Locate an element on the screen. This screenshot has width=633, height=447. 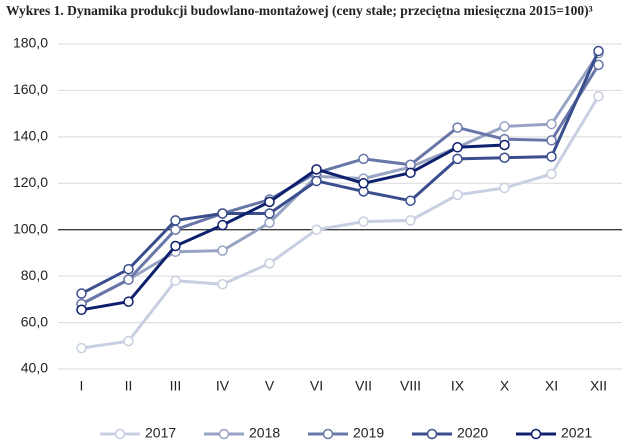
y-tick-label: 120,0 is located at coordinates (30, 182).